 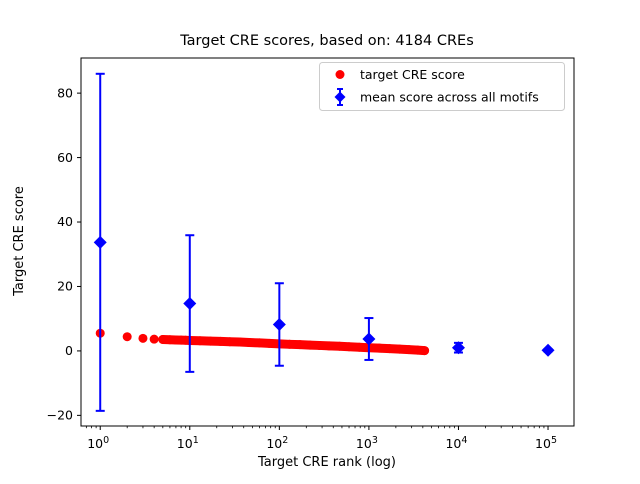 What do you see at coordinates (326, 41) in the screenshot?
I see `chart-title: Target CRE scores, based on: 4184 CREs` at bounding box center [326, 41].